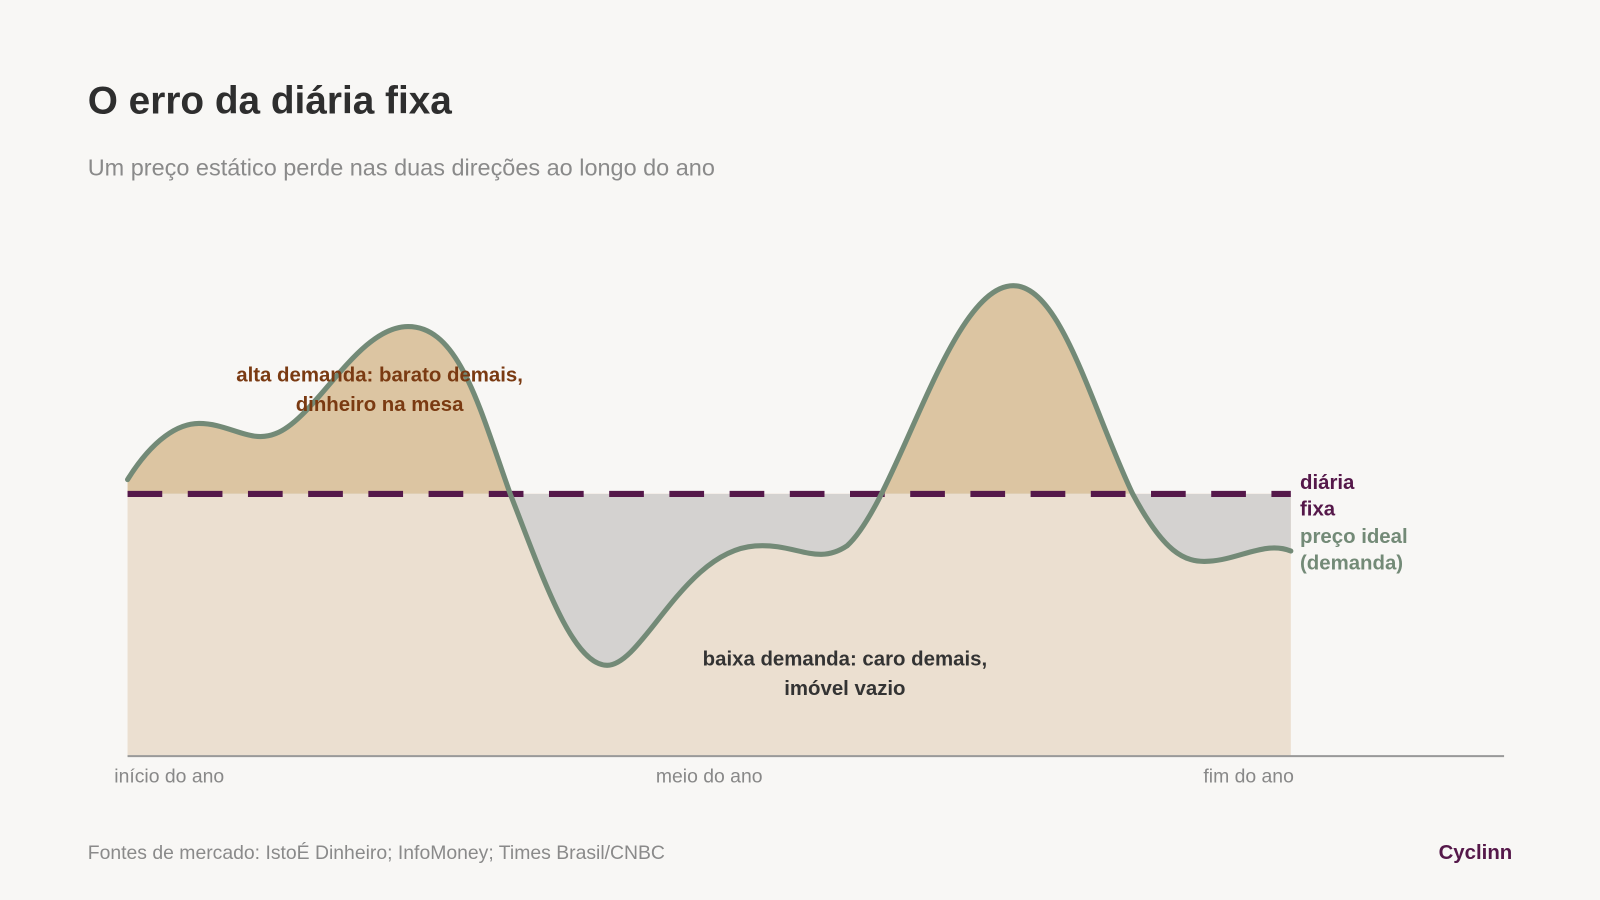 The width and height of the screenshot is (1600, 900). What do you see at coordinates (169, 777) in the screenshot?
I see `x-label: início do ano` at bounding box center [169, 777].